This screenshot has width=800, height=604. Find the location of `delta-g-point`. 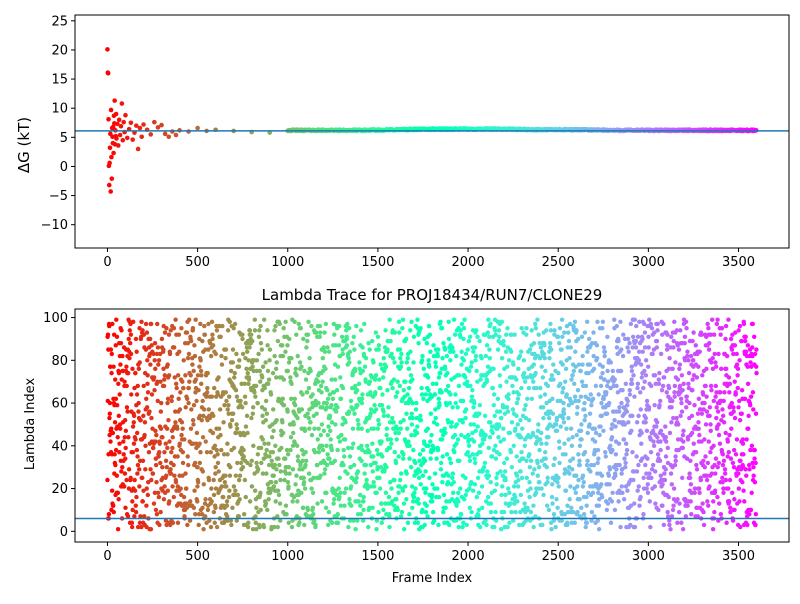

delta-g-point is located at coordinates (142, 137).